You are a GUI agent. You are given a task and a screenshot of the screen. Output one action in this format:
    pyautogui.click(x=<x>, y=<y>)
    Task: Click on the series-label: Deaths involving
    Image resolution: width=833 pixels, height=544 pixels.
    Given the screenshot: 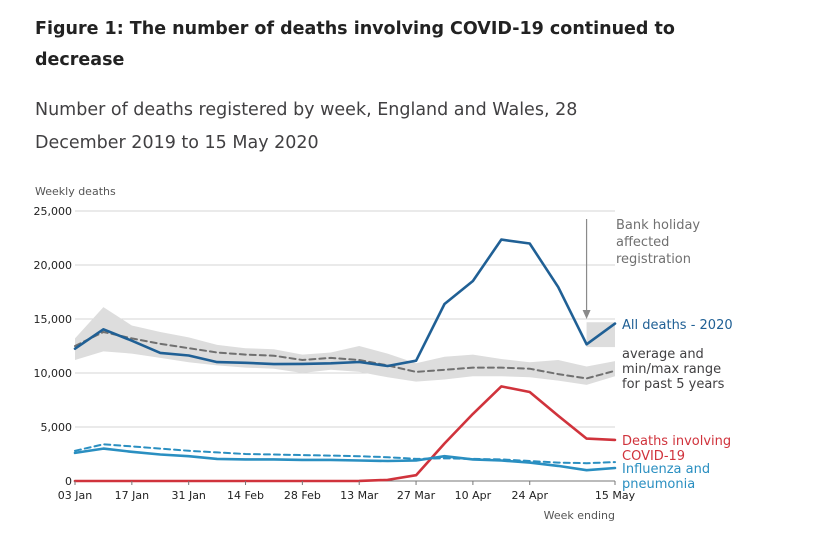 What is the action you would take?
    pyautogui.click(x=676, y=441)
    